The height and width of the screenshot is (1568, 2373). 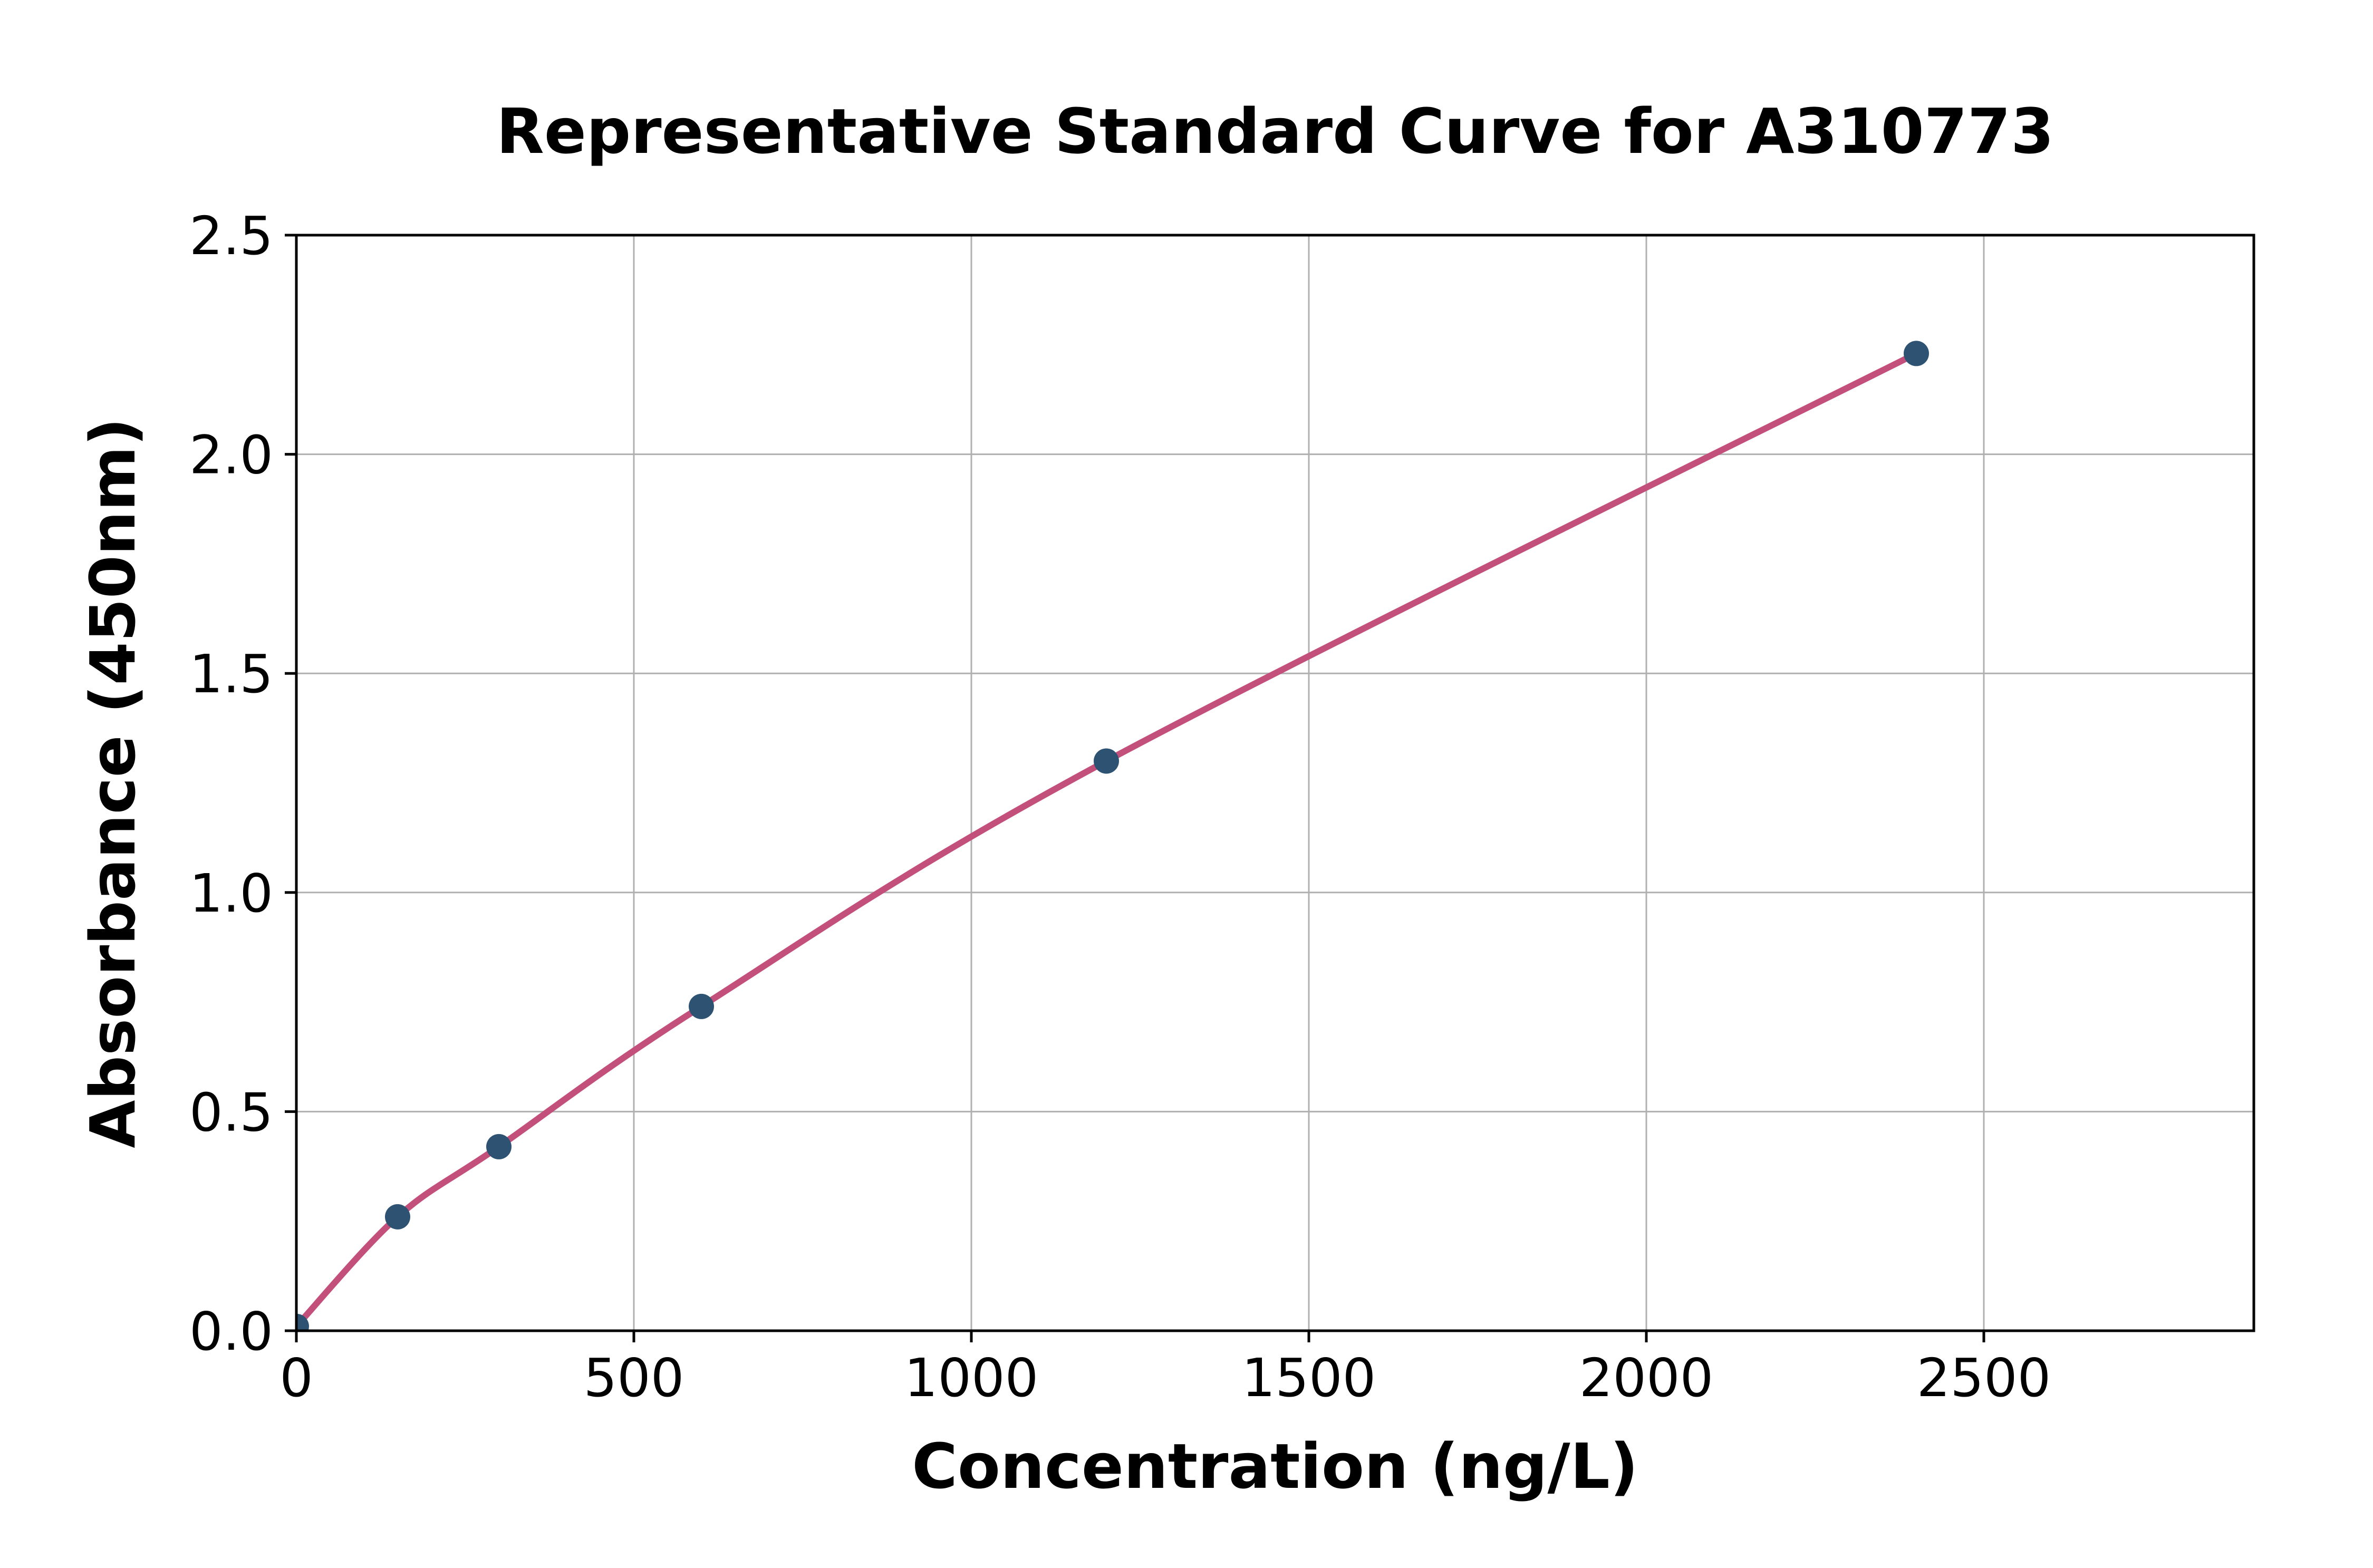 What do you see at coordinates (971, 1378) in the screenshot?
I see `x-tick-label: 1000` at bounding box center [971, 1378].